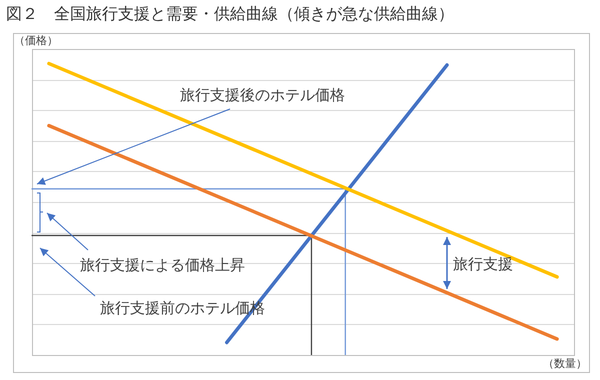 This screenshot has height=380, width=600. I want to click on annotation: 旅行支援, so click(483, 264).